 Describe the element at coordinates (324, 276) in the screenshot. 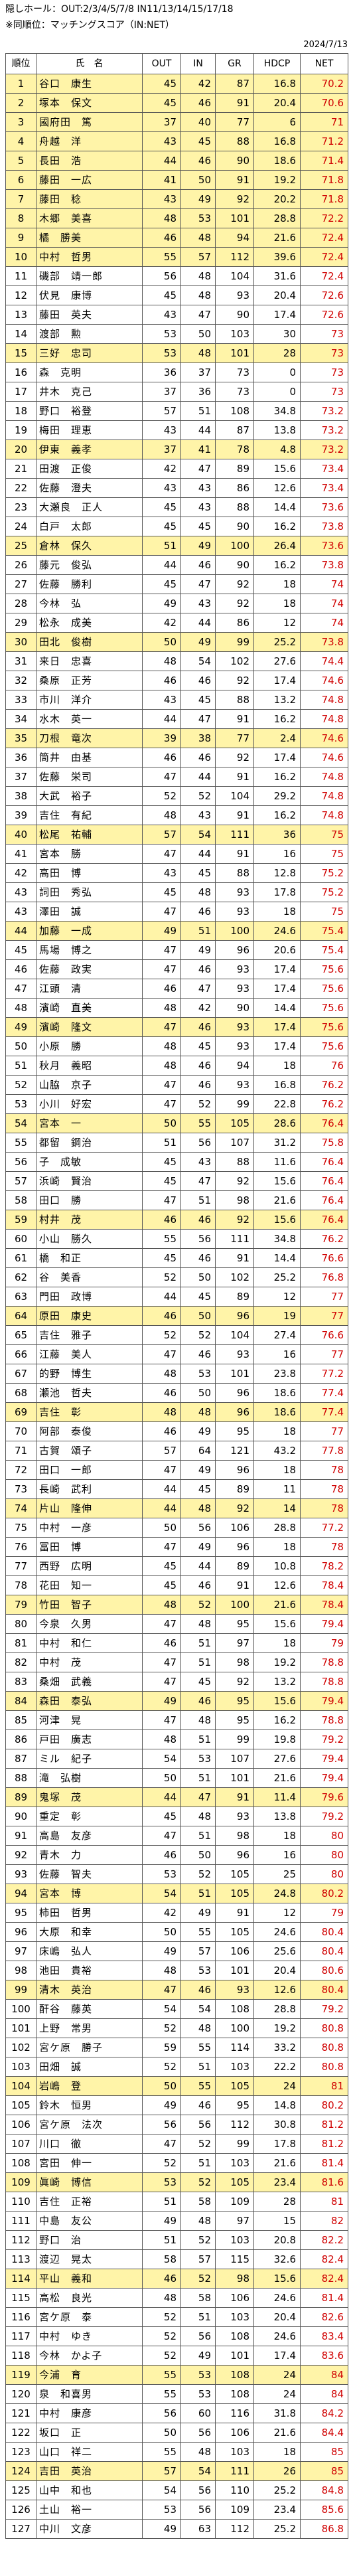

I see `net-cell: 72.4` at that location.